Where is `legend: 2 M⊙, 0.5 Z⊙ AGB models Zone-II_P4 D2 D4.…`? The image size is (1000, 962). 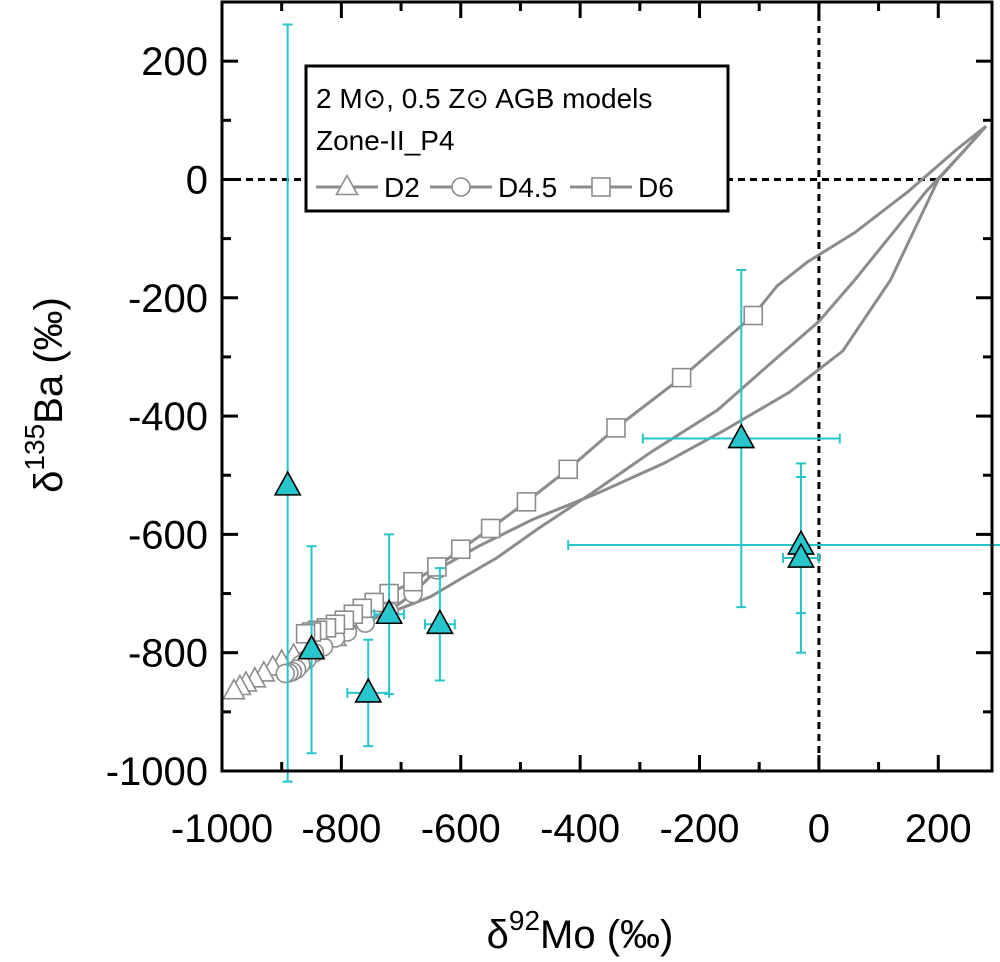
legend: 2 M⊙, 0.5 Z⊙ AGB models Zone-II_P4 D2 D4.… is located at coordinates (517, 138).